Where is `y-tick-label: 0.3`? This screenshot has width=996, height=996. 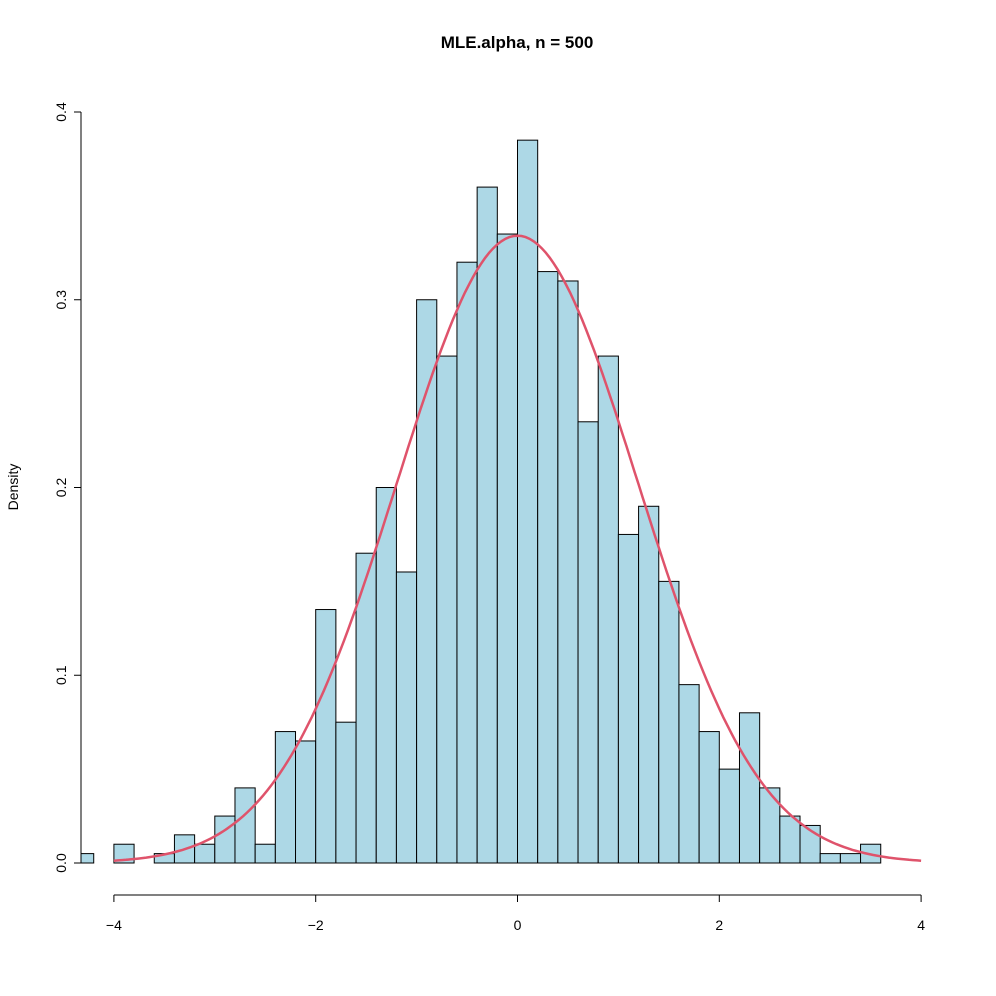 y-tick-label: 0.3 is located at coordinates (61, 300).